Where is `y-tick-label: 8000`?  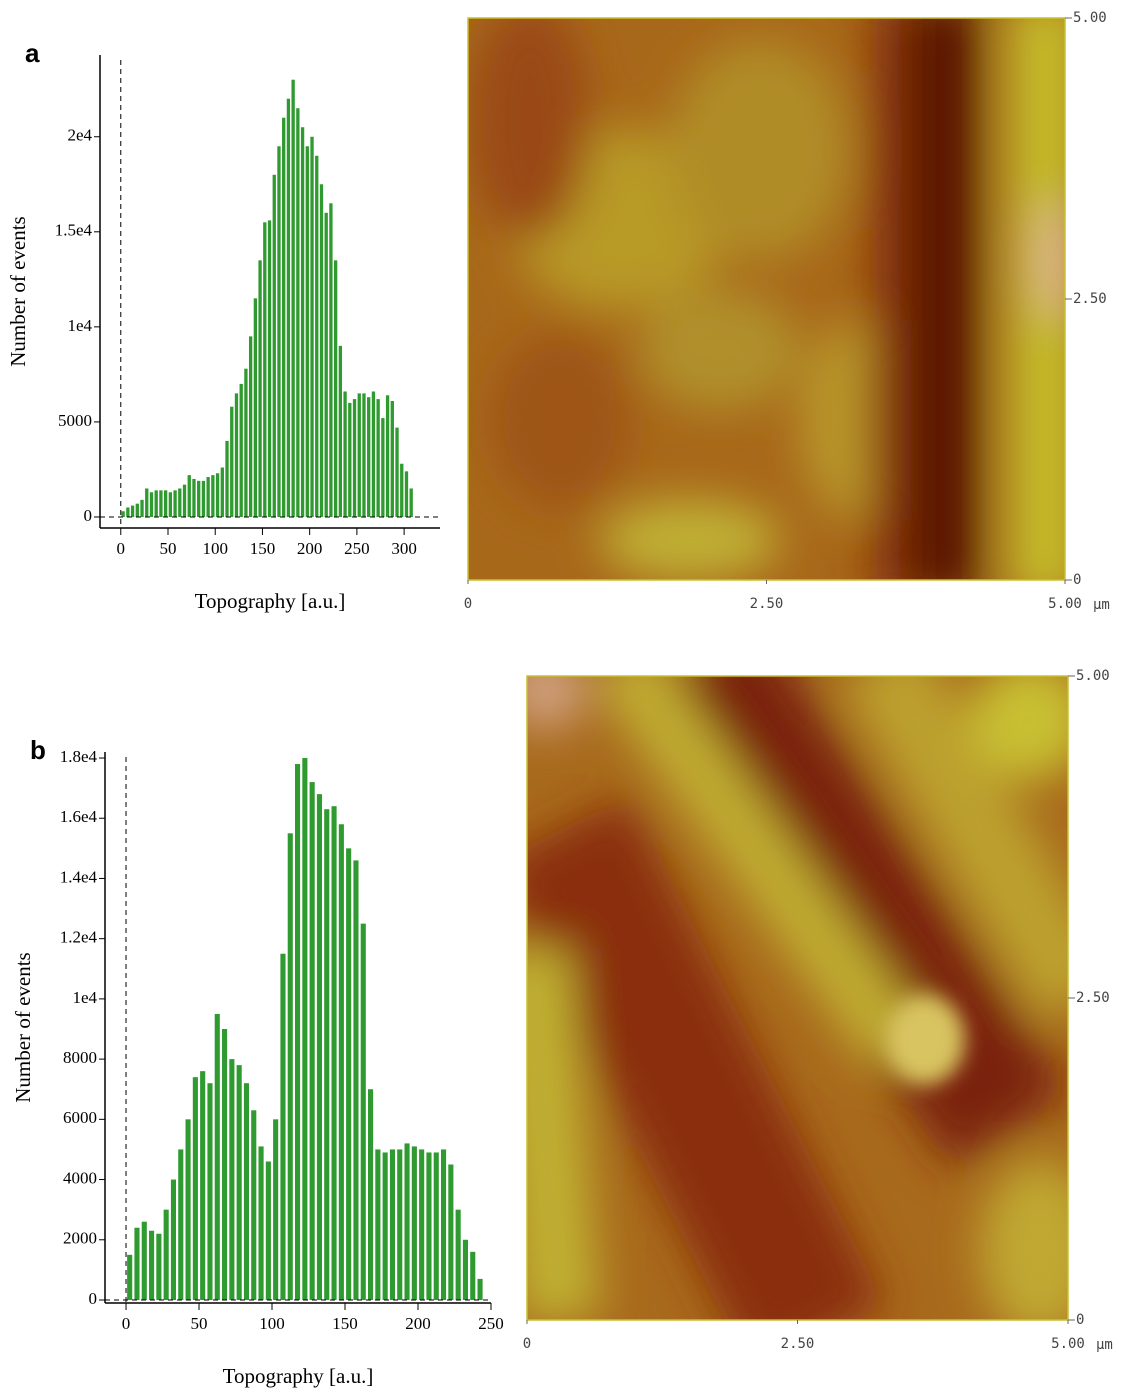 y-tick-label: 8000 is located at coordinates (80, 1057).